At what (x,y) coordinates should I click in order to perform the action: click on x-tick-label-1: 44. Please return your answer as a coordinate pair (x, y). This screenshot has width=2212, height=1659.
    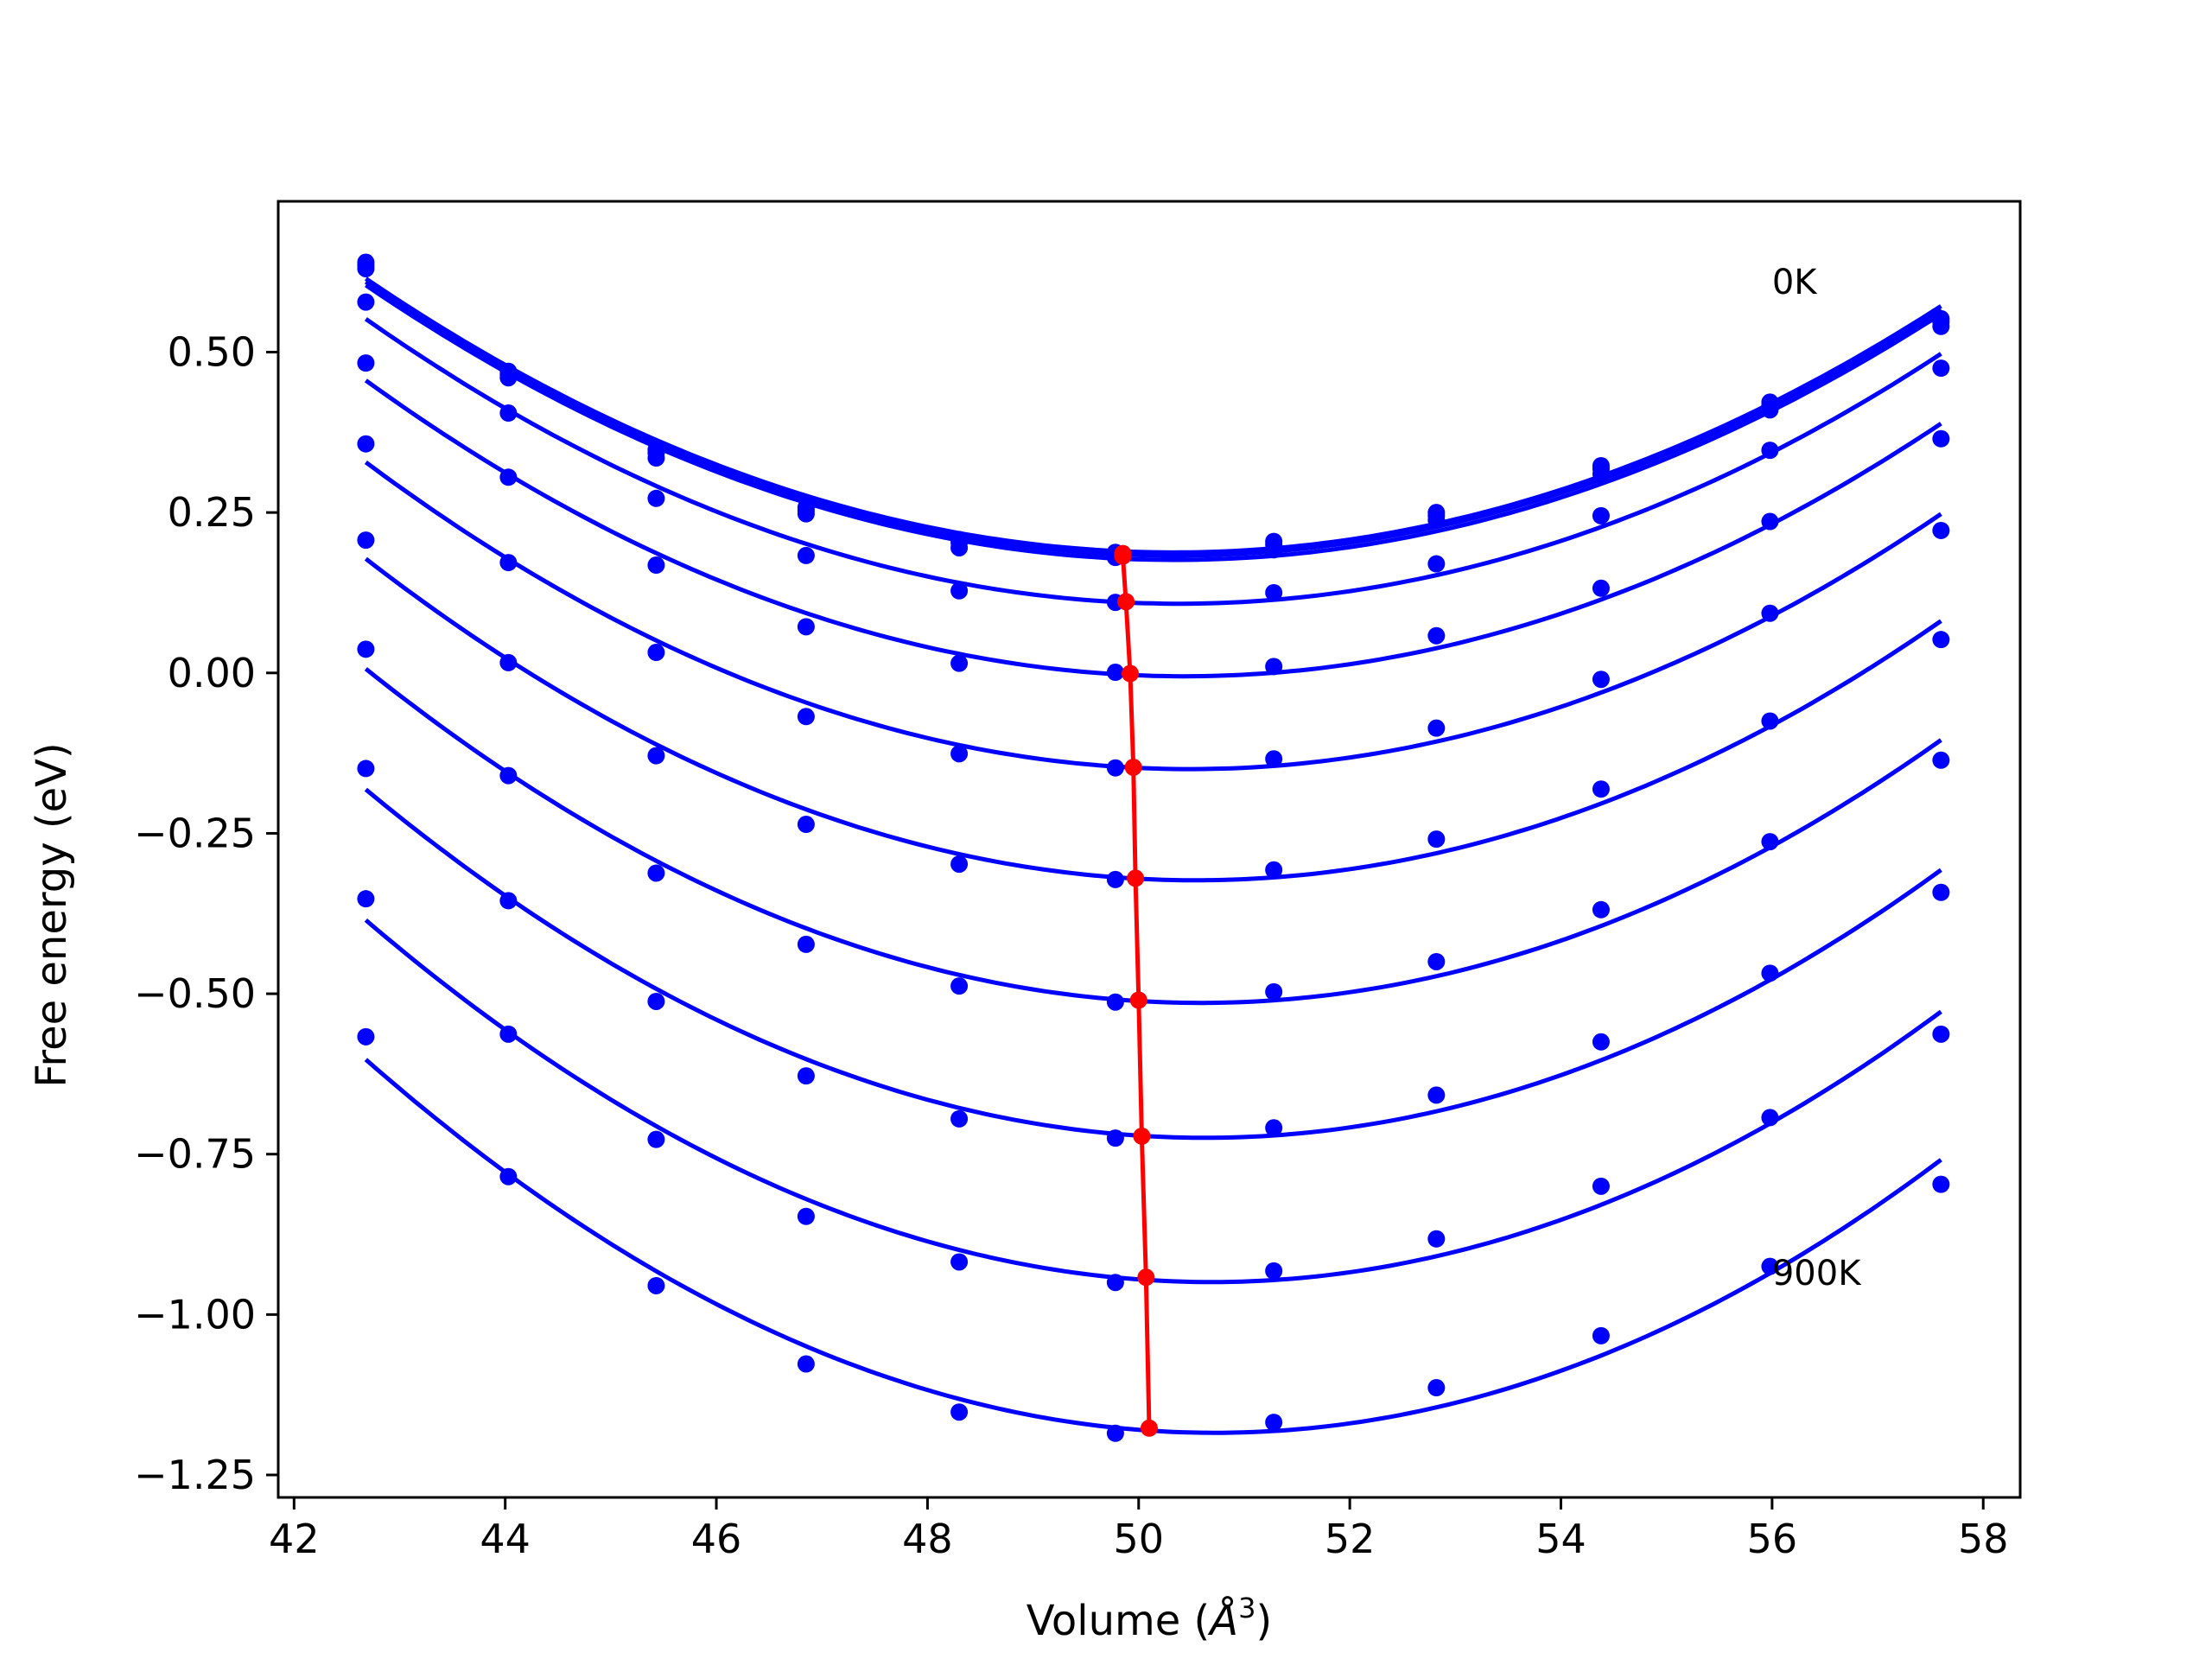
    Looking at the image, I should click on (506, 1539).